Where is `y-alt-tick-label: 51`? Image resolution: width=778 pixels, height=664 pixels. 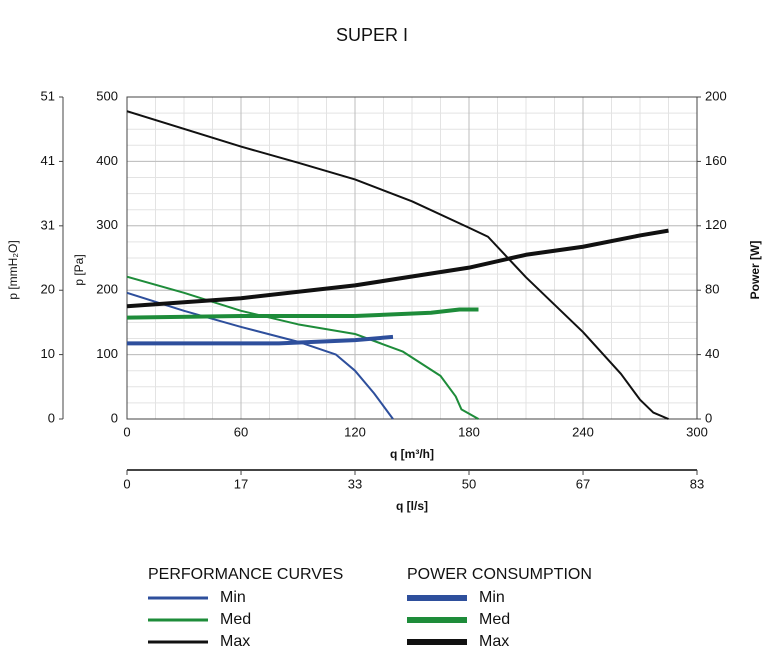
y-alt-tick-label: 51 is located at coordinates (48, 95).